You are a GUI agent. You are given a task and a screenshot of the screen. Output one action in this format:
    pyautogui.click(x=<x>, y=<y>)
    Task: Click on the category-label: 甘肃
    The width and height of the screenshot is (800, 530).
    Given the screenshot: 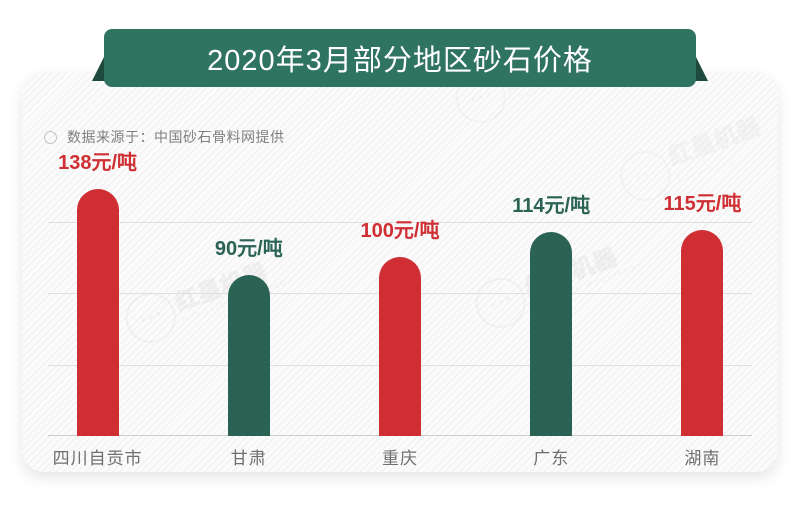 What is the action you would take?
    pyautogui.click(x=248, y=458)
    